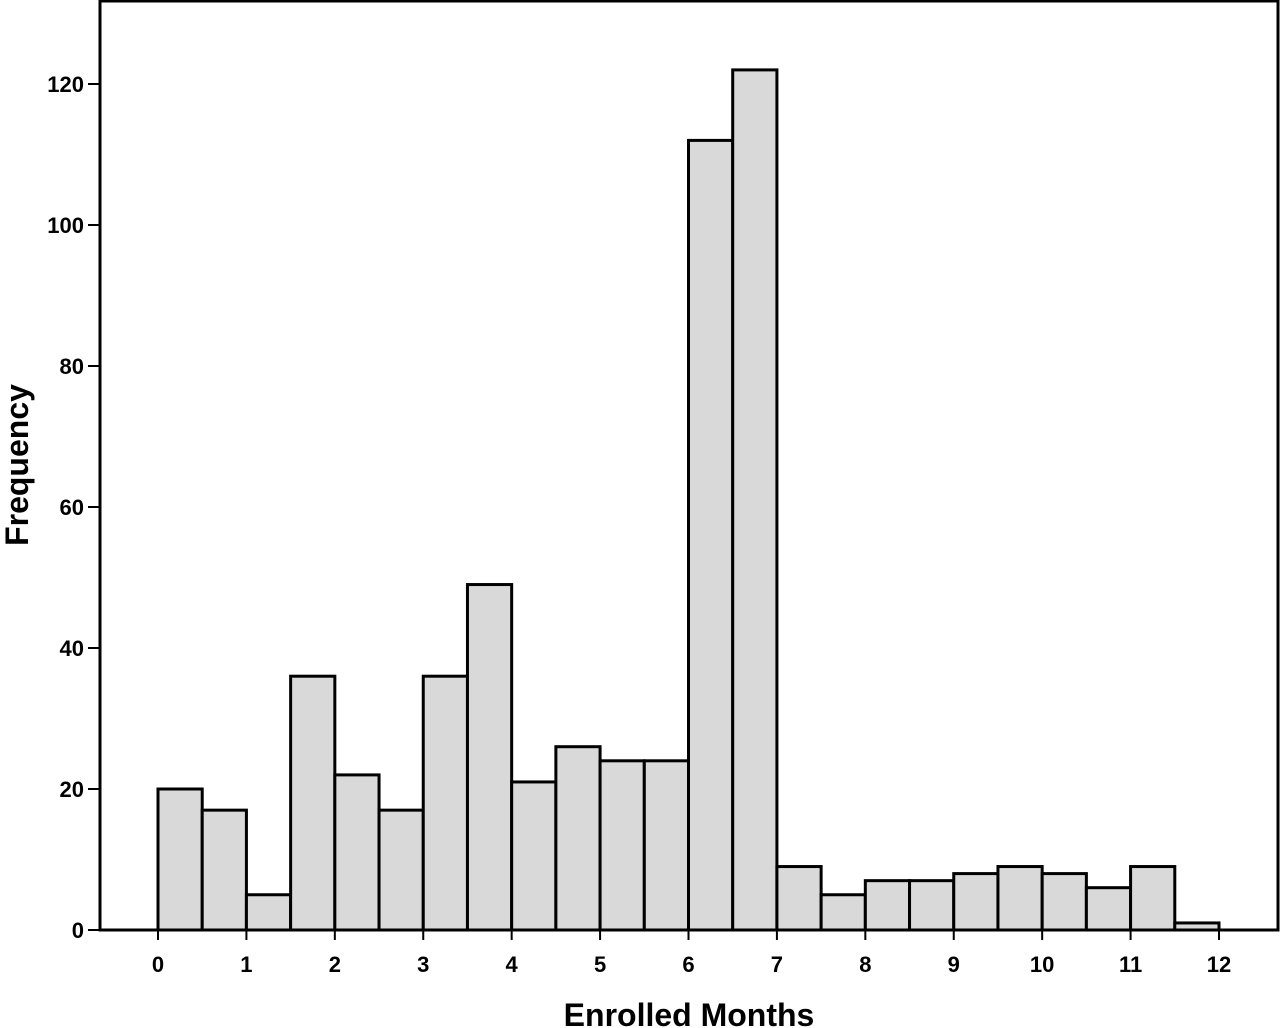  What do you see at coordinates (246, 964) in the screenshot?
I see `x-tick-label: 1` at bounding box center [246, 964].